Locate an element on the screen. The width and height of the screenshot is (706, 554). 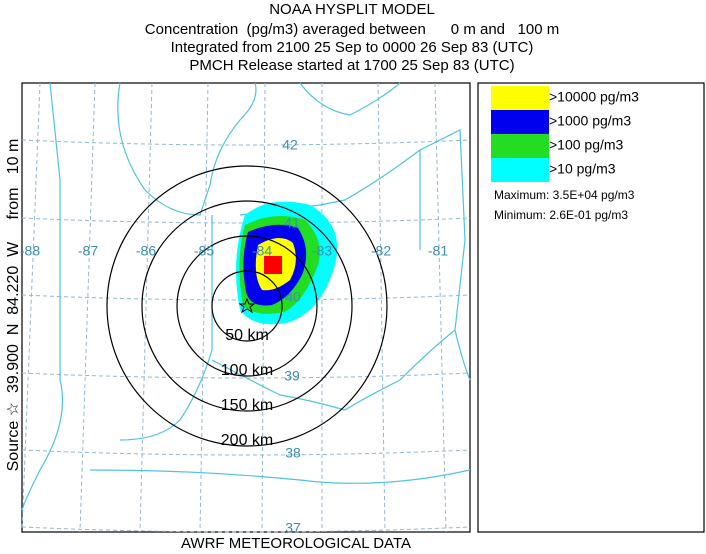
lon-label: -85 is located at coordinates (204, 251).